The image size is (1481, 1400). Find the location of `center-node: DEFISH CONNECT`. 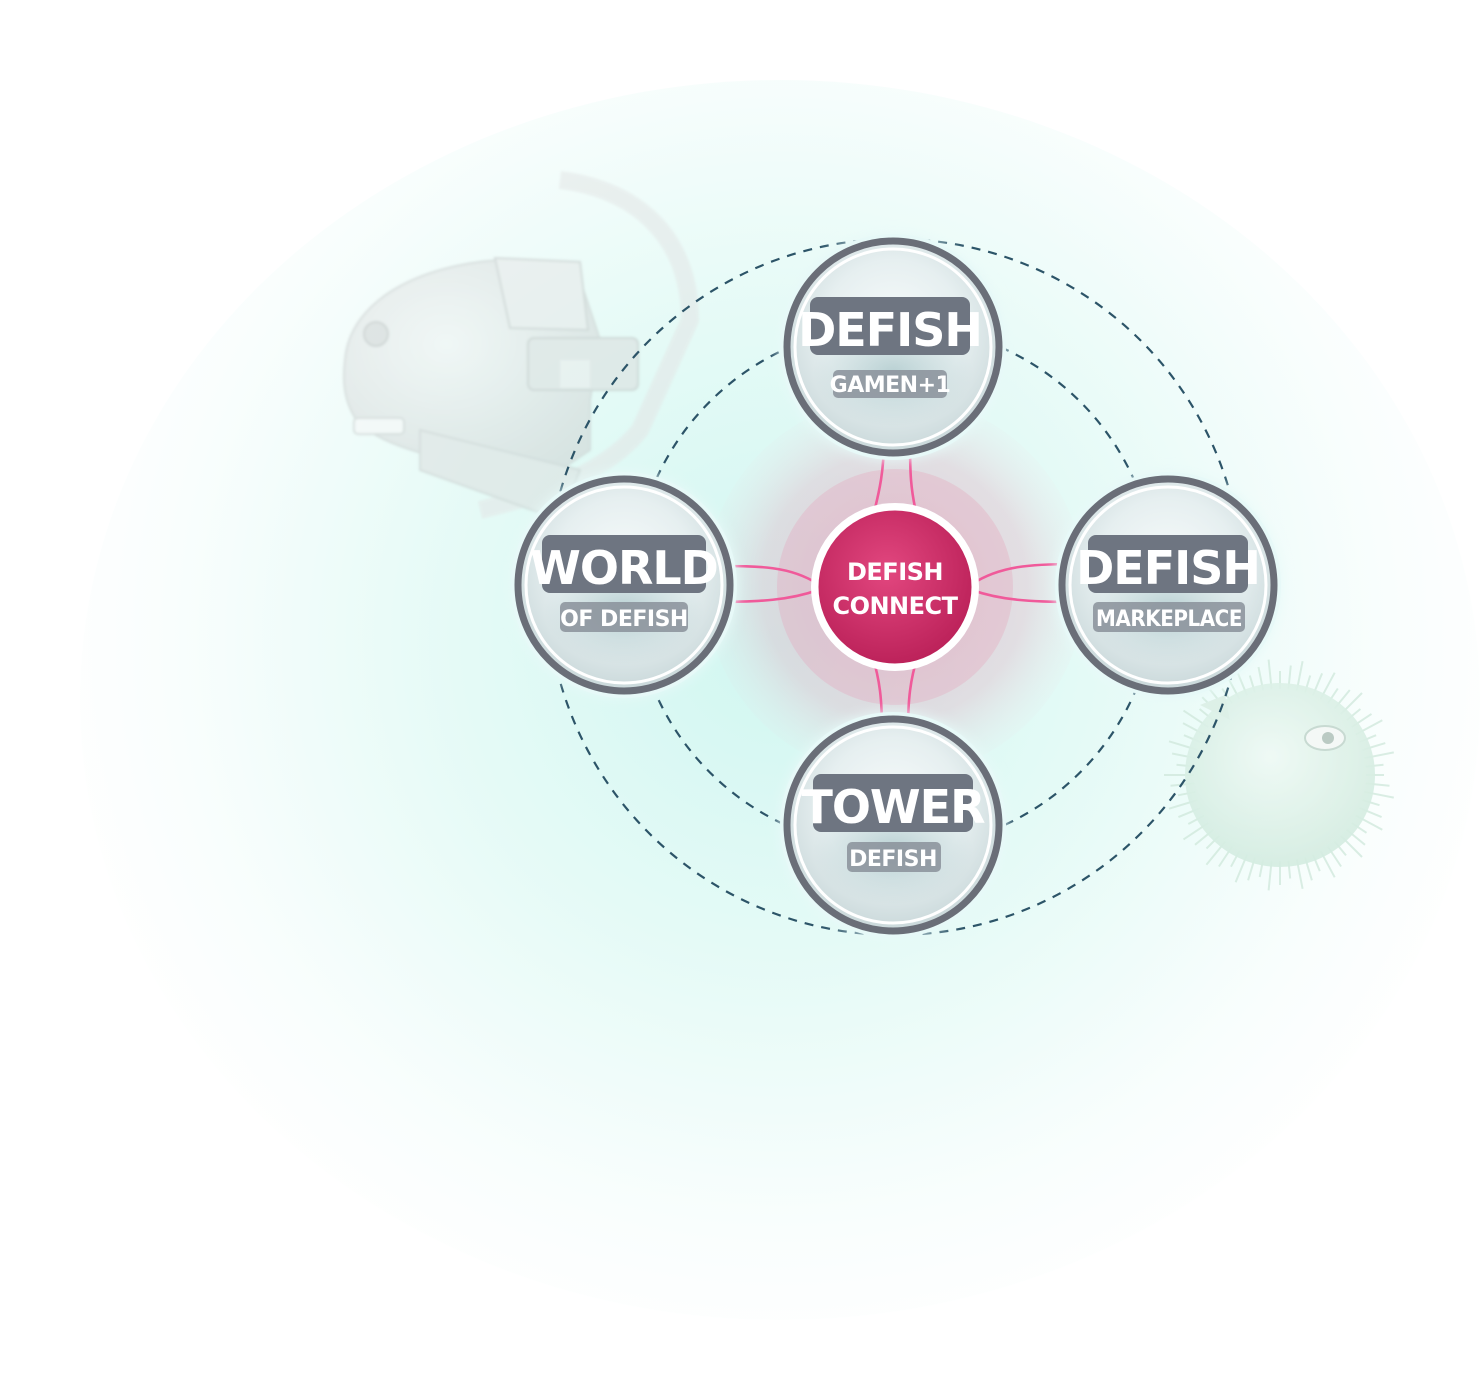

center-node: DEFISH CONNECT is located at coordinates (895, 587).